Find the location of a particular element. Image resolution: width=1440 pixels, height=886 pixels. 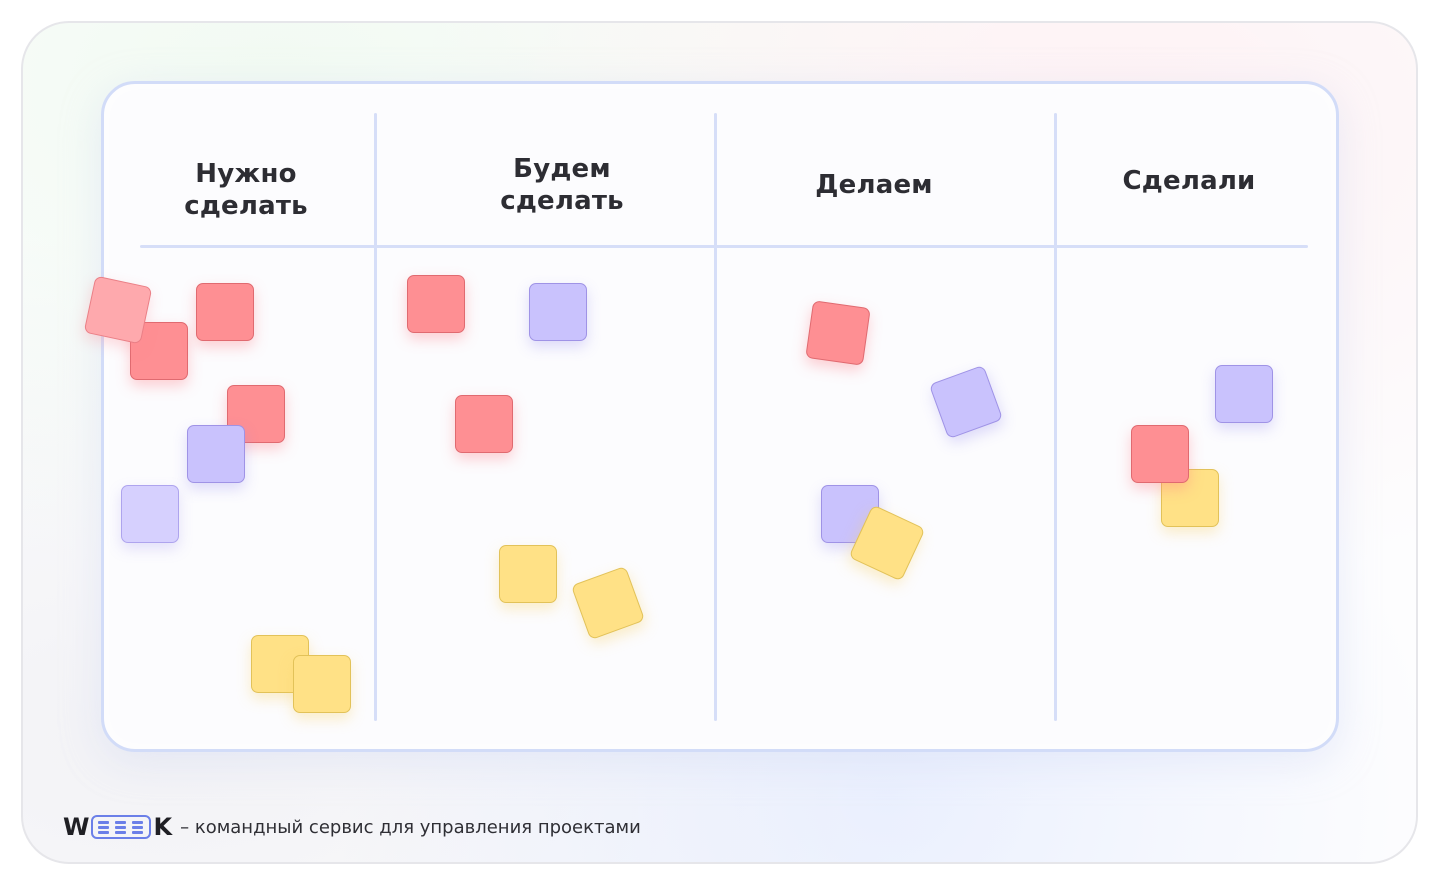

column-title-will-do: Будем сделать is located at coordinates (562, 185).